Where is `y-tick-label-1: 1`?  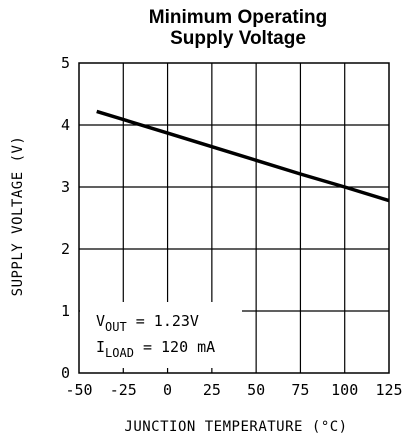 y-tick-label-1: 1 is located at coordinates (65, 311).